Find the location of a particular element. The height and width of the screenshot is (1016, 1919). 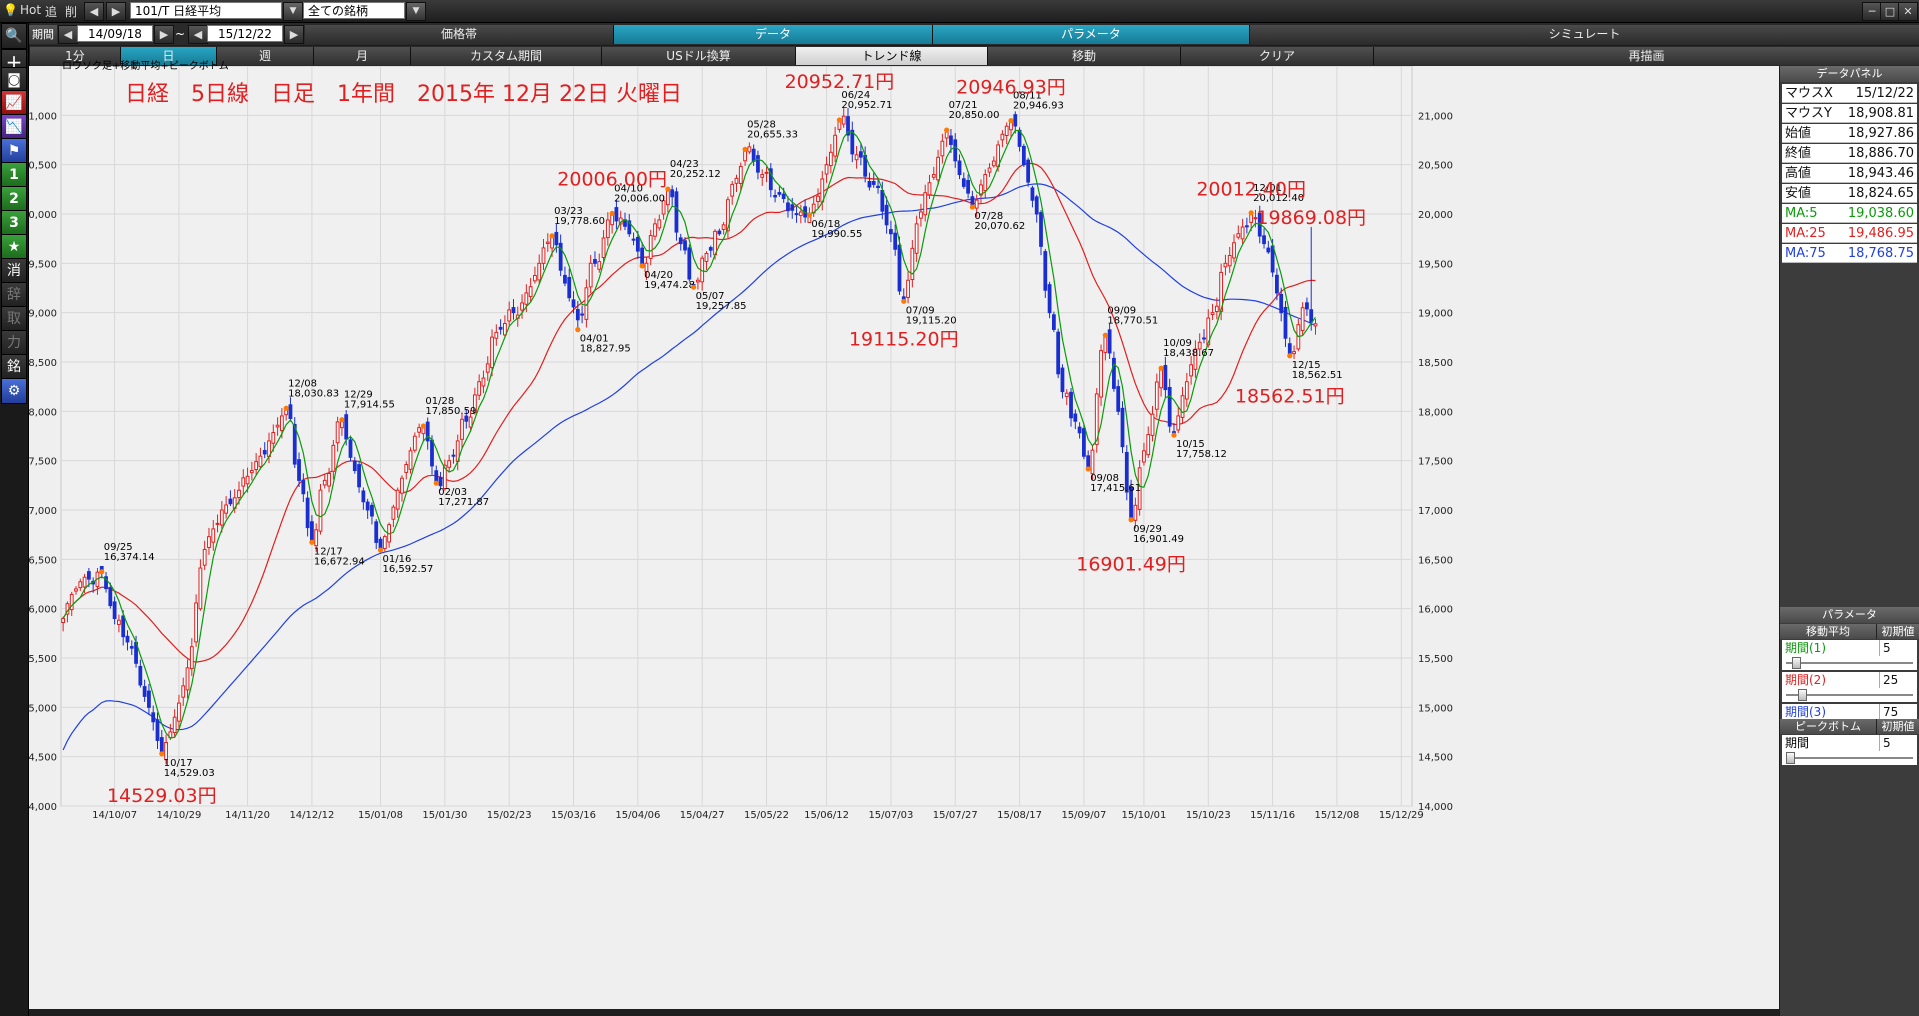

data-row-value: 18,927.86 is located at coordinates (1880, 133).